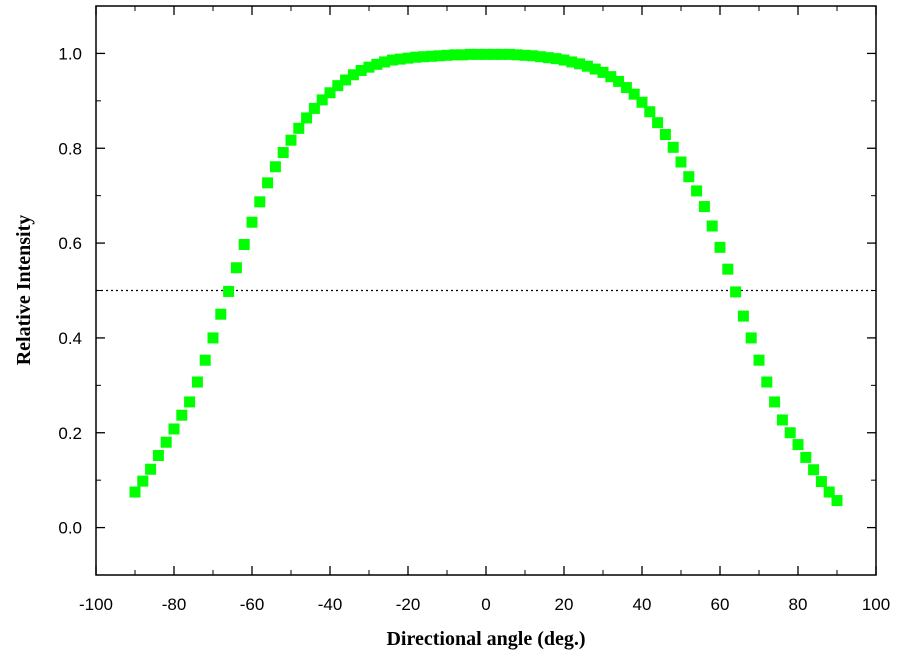  I want to click on x-tick-label: 100, so click(876, 604).